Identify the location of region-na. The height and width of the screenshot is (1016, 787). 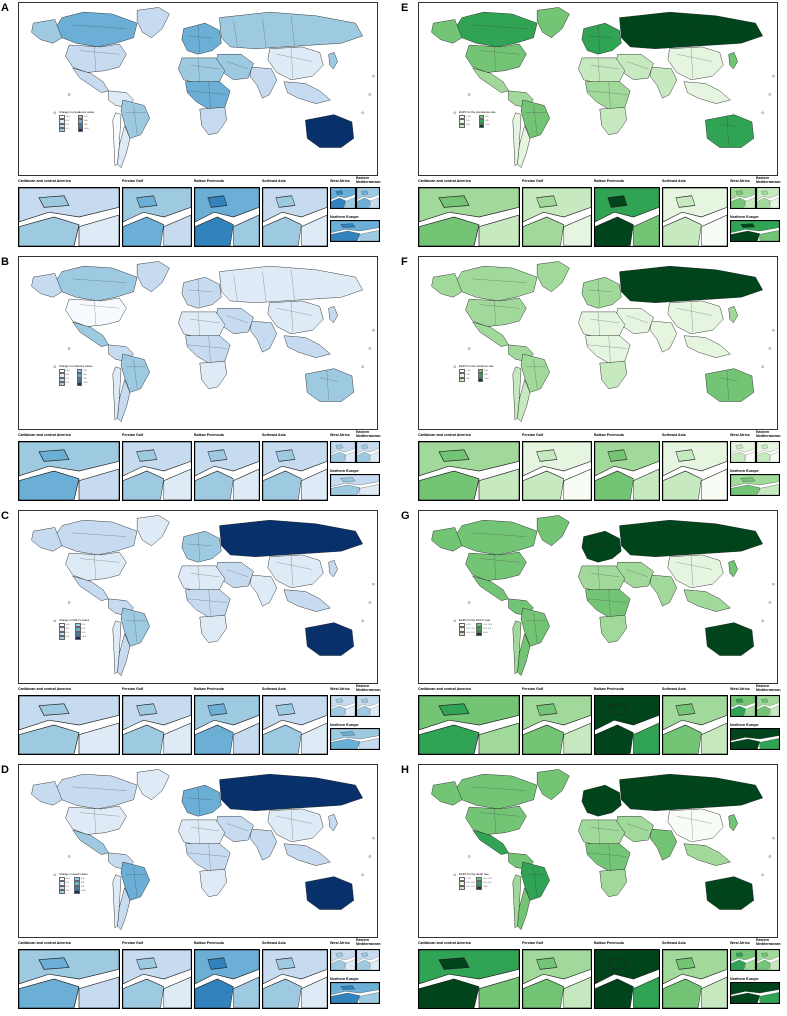
(47, 31).